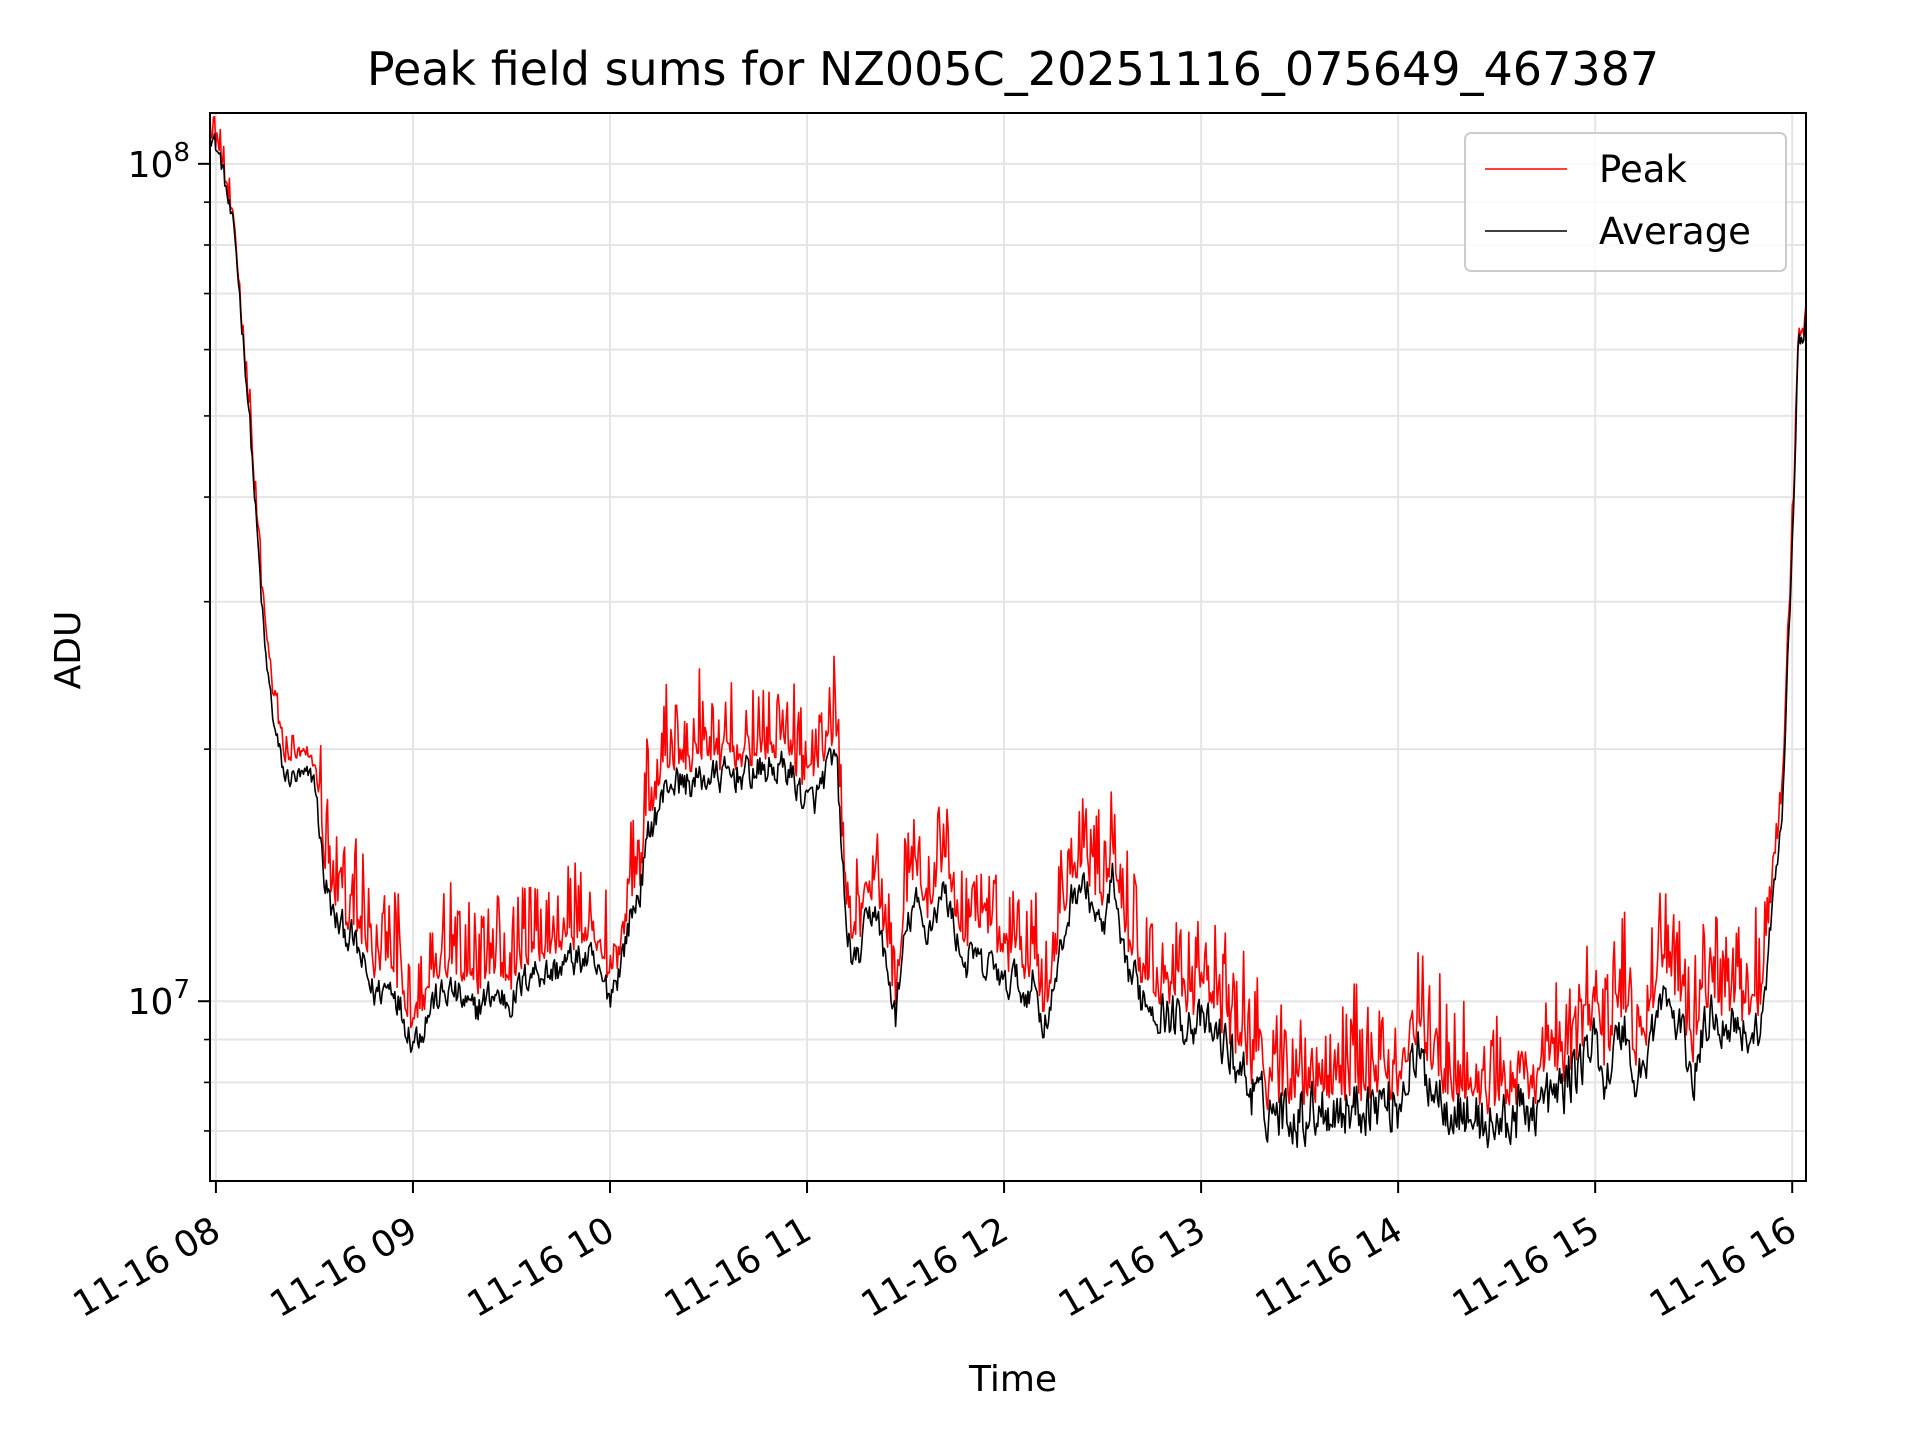 This screenshot has width=1920, height=1445. I want to click on y-axis-label: ADU, so click(68, 650).